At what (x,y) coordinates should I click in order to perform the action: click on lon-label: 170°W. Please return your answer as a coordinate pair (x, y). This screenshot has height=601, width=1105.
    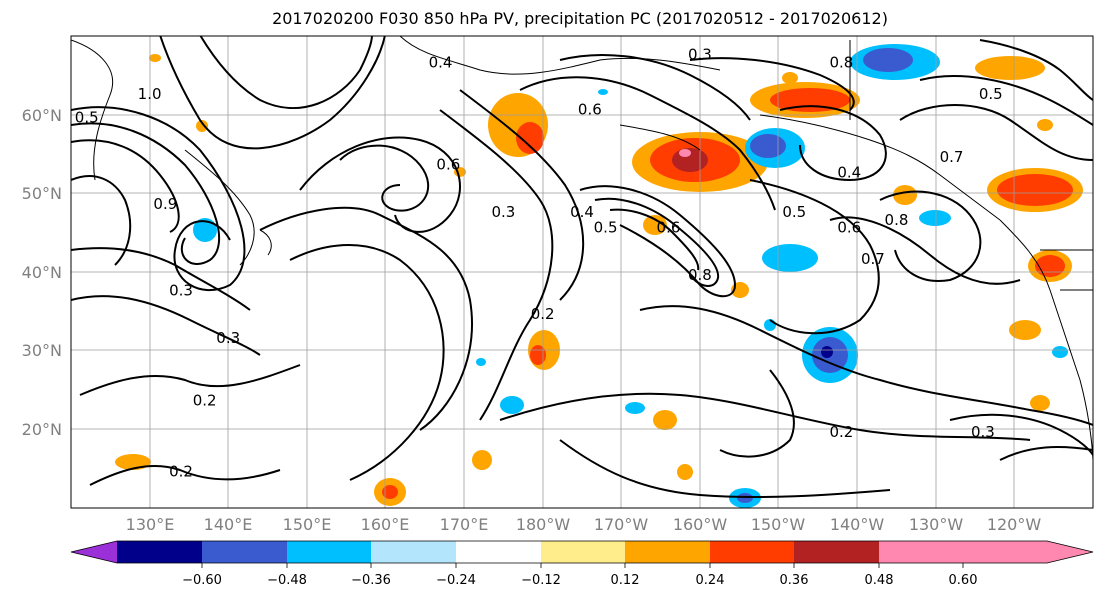
    Looking at the image, I should click on (621, 524).